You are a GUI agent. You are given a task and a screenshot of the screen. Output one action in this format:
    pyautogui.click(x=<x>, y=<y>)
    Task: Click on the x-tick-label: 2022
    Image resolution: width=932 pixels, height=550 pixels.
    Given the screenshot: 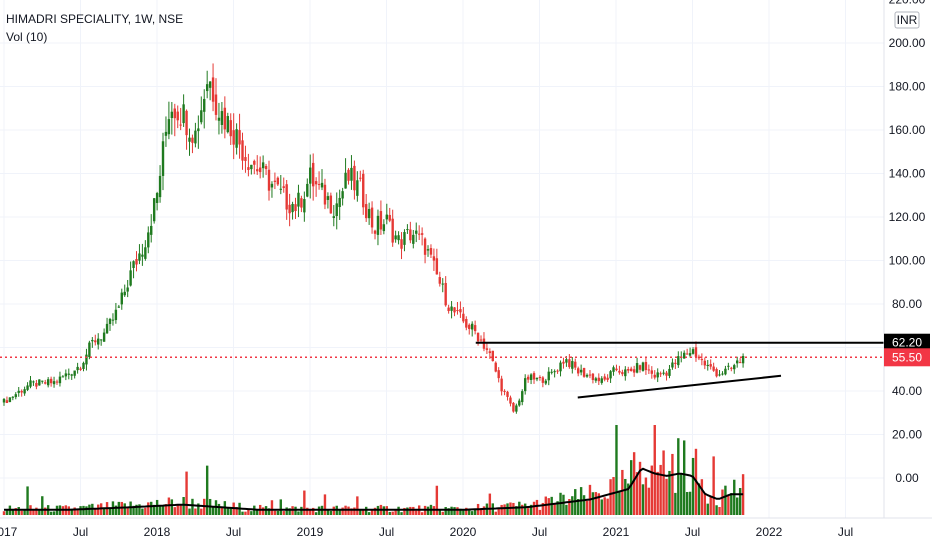 What is the action you would take?
    pyautogui.click(x=769, y=532)
    